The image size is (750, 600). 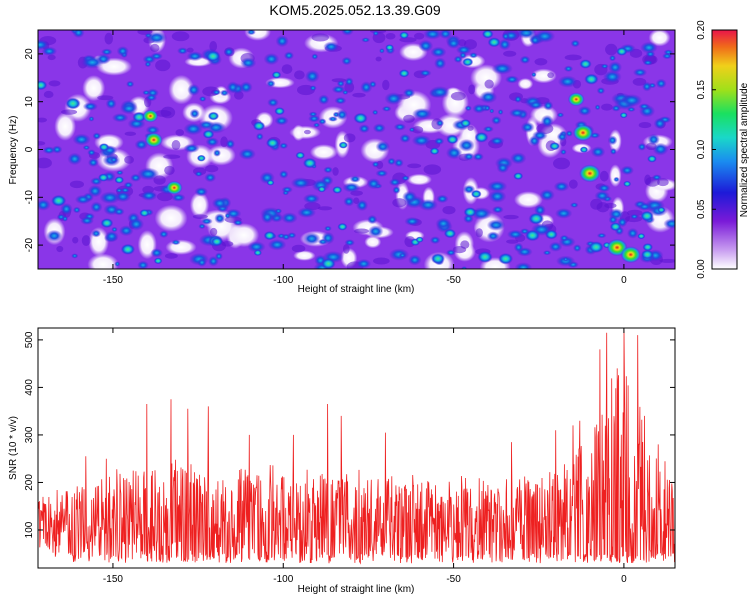 I want to click on y-tick-label: -20, so click(x=29, y=244).